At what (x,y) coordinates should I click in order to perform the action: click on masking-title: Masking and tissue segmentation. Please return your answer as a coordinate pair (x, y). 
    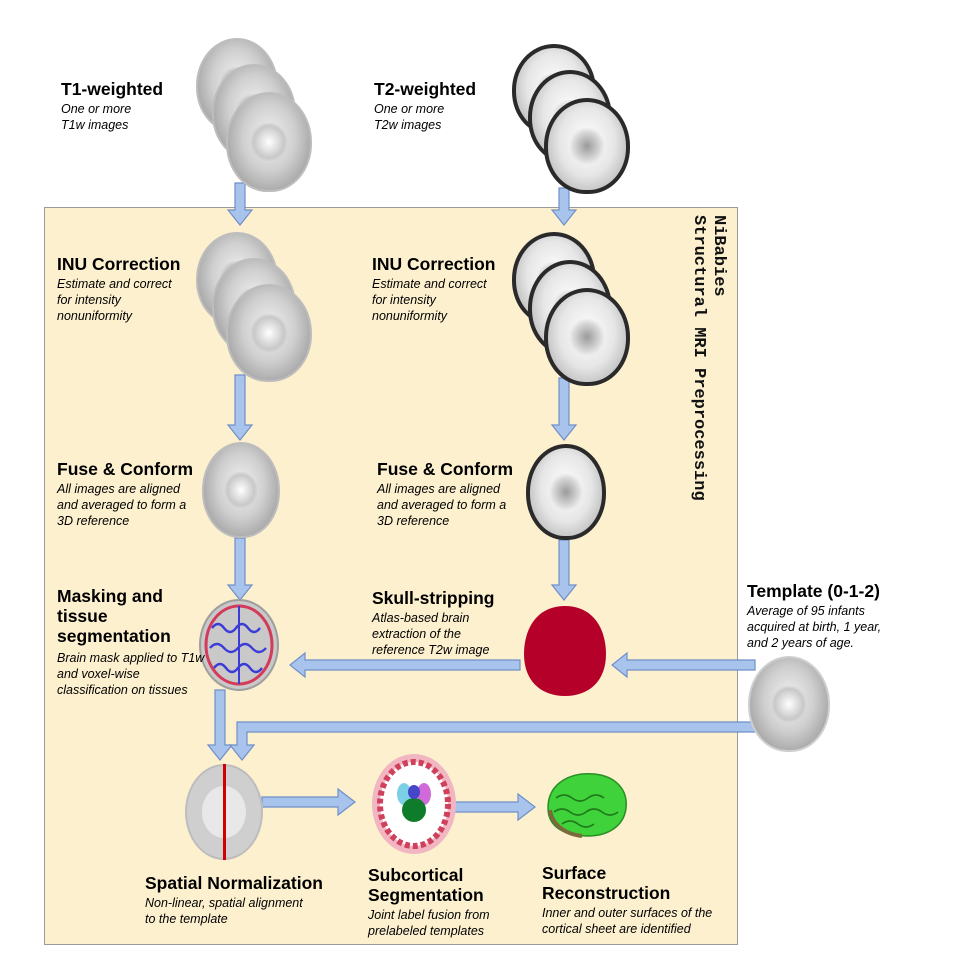
    Looking at the image, I should click on (114, 616).